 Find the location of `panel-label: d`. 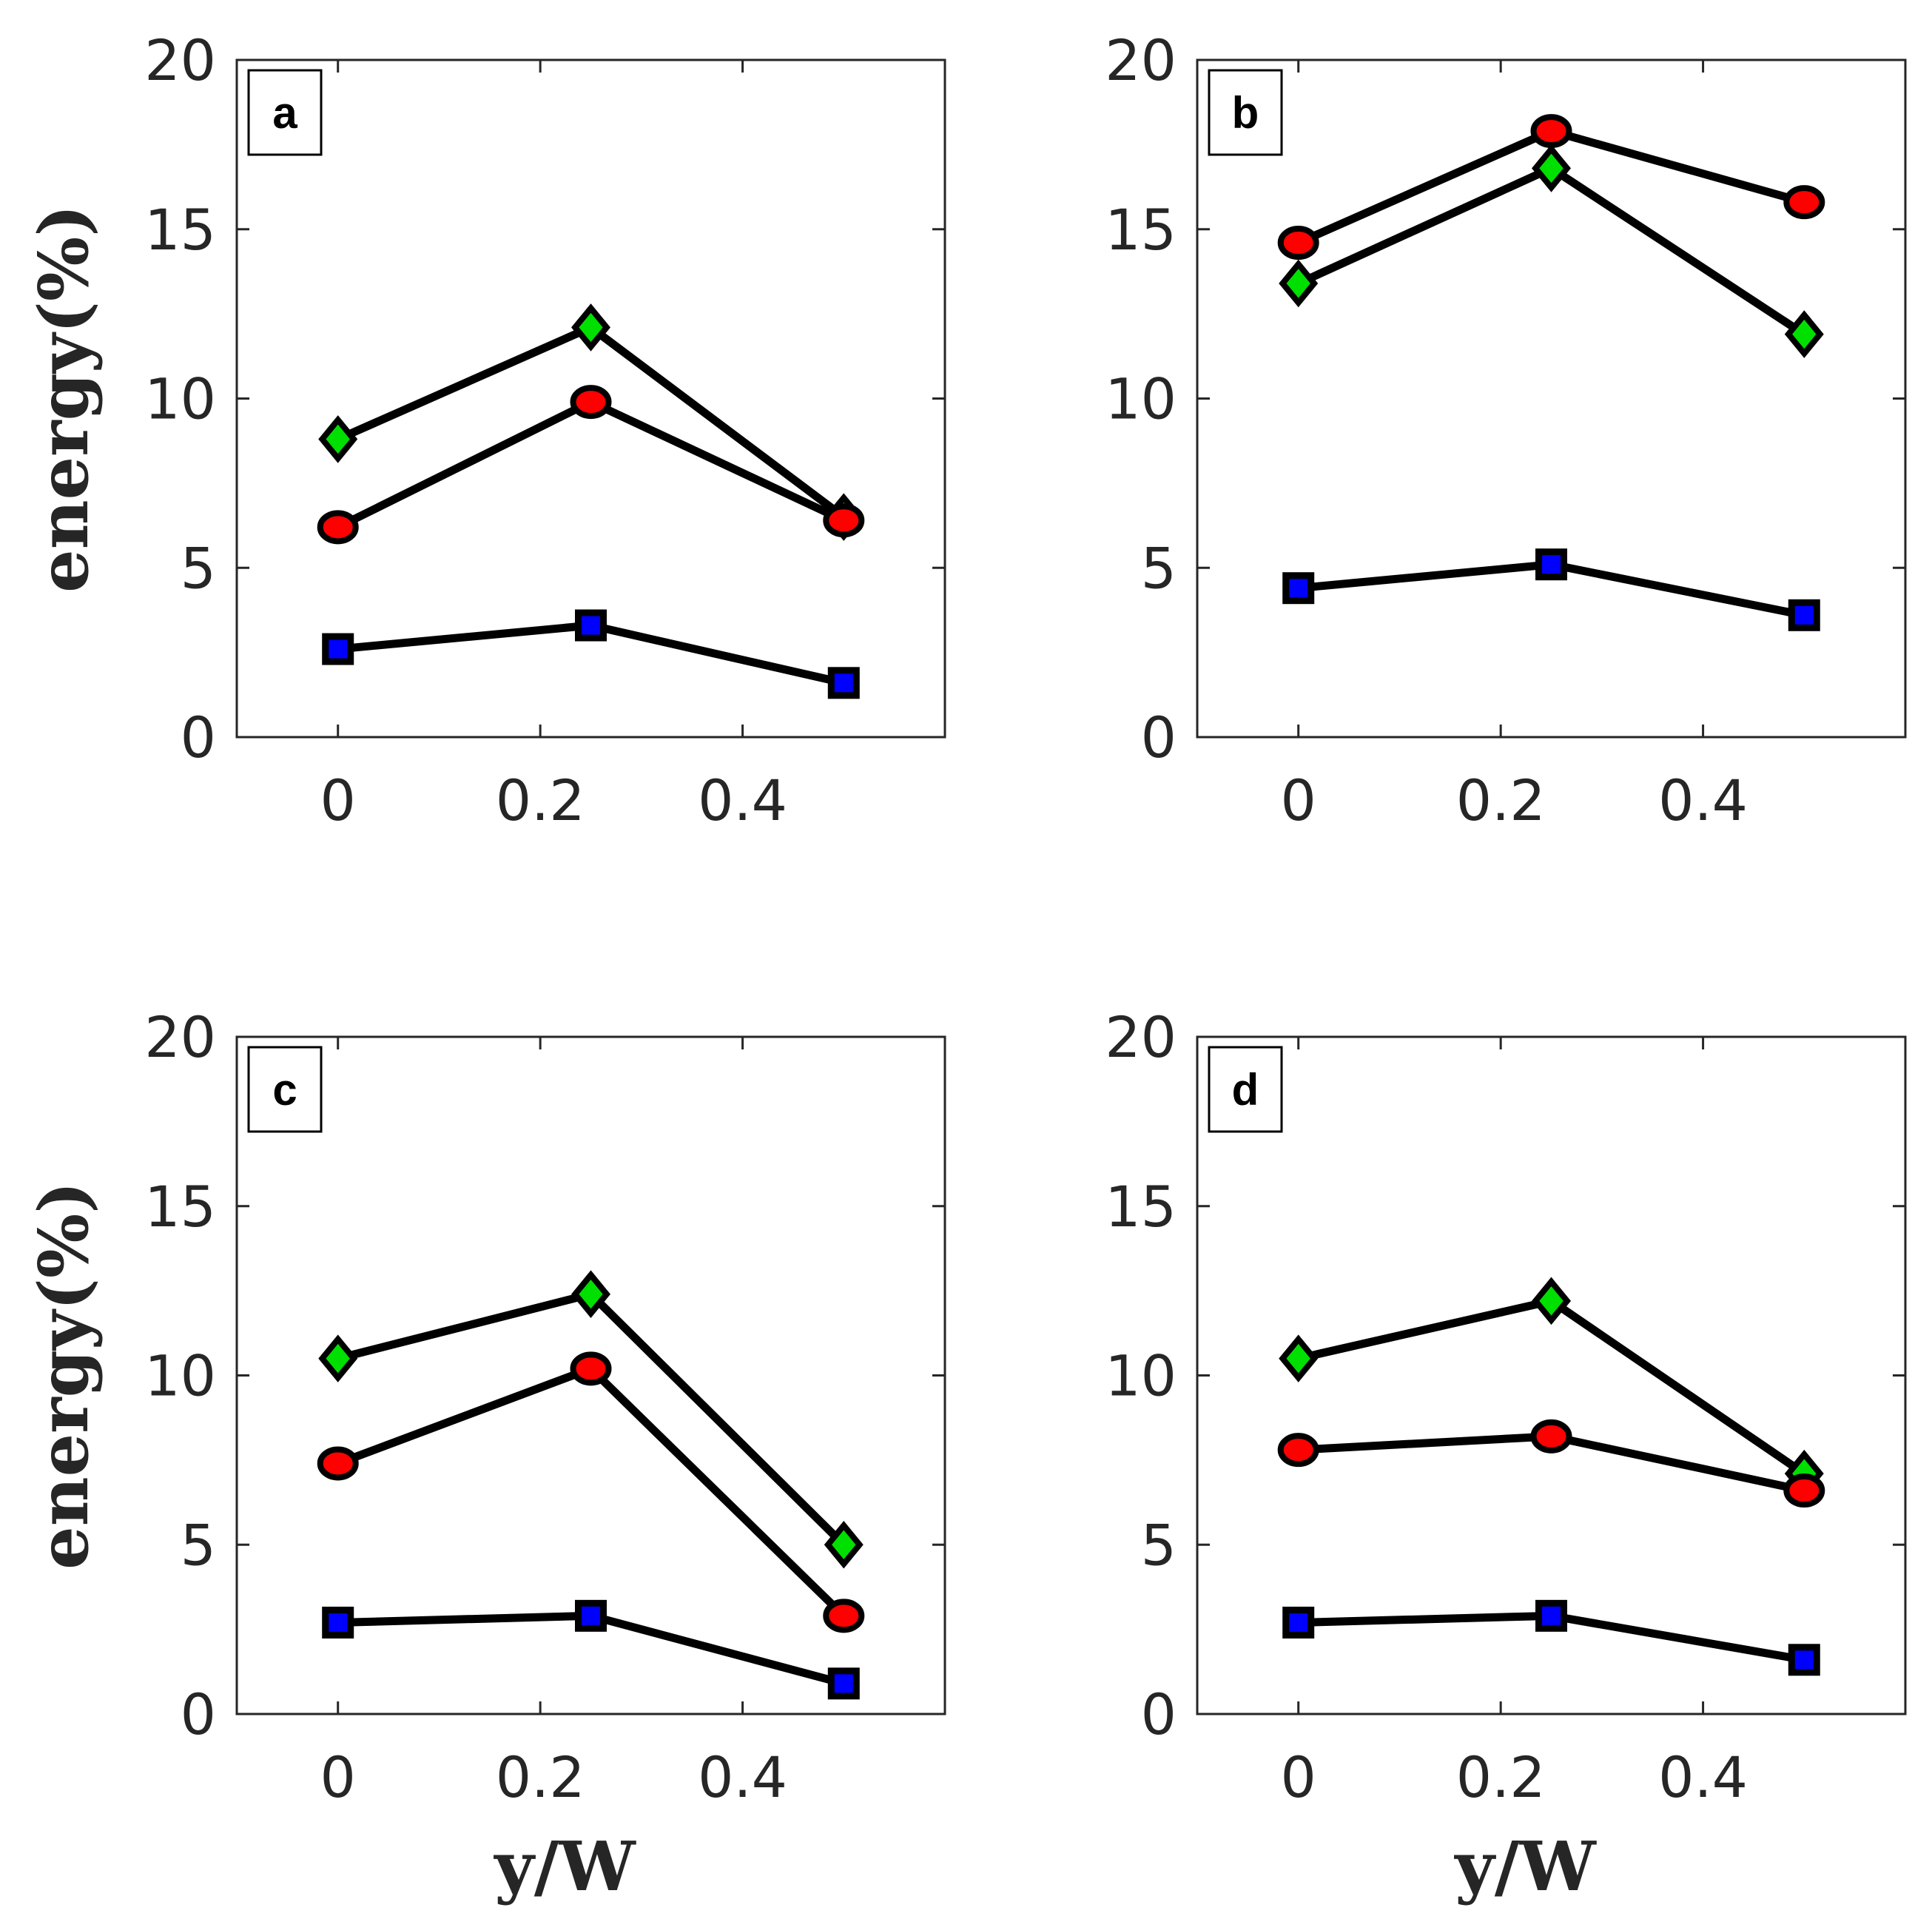

panel-label: d is located at coordinates (1245, 1090).